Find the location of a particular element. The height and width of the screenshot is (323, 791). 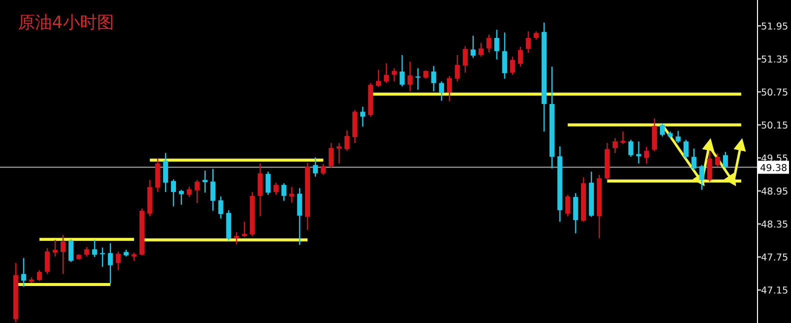

ytick: 48.35 is located at coordinates (774, 224).